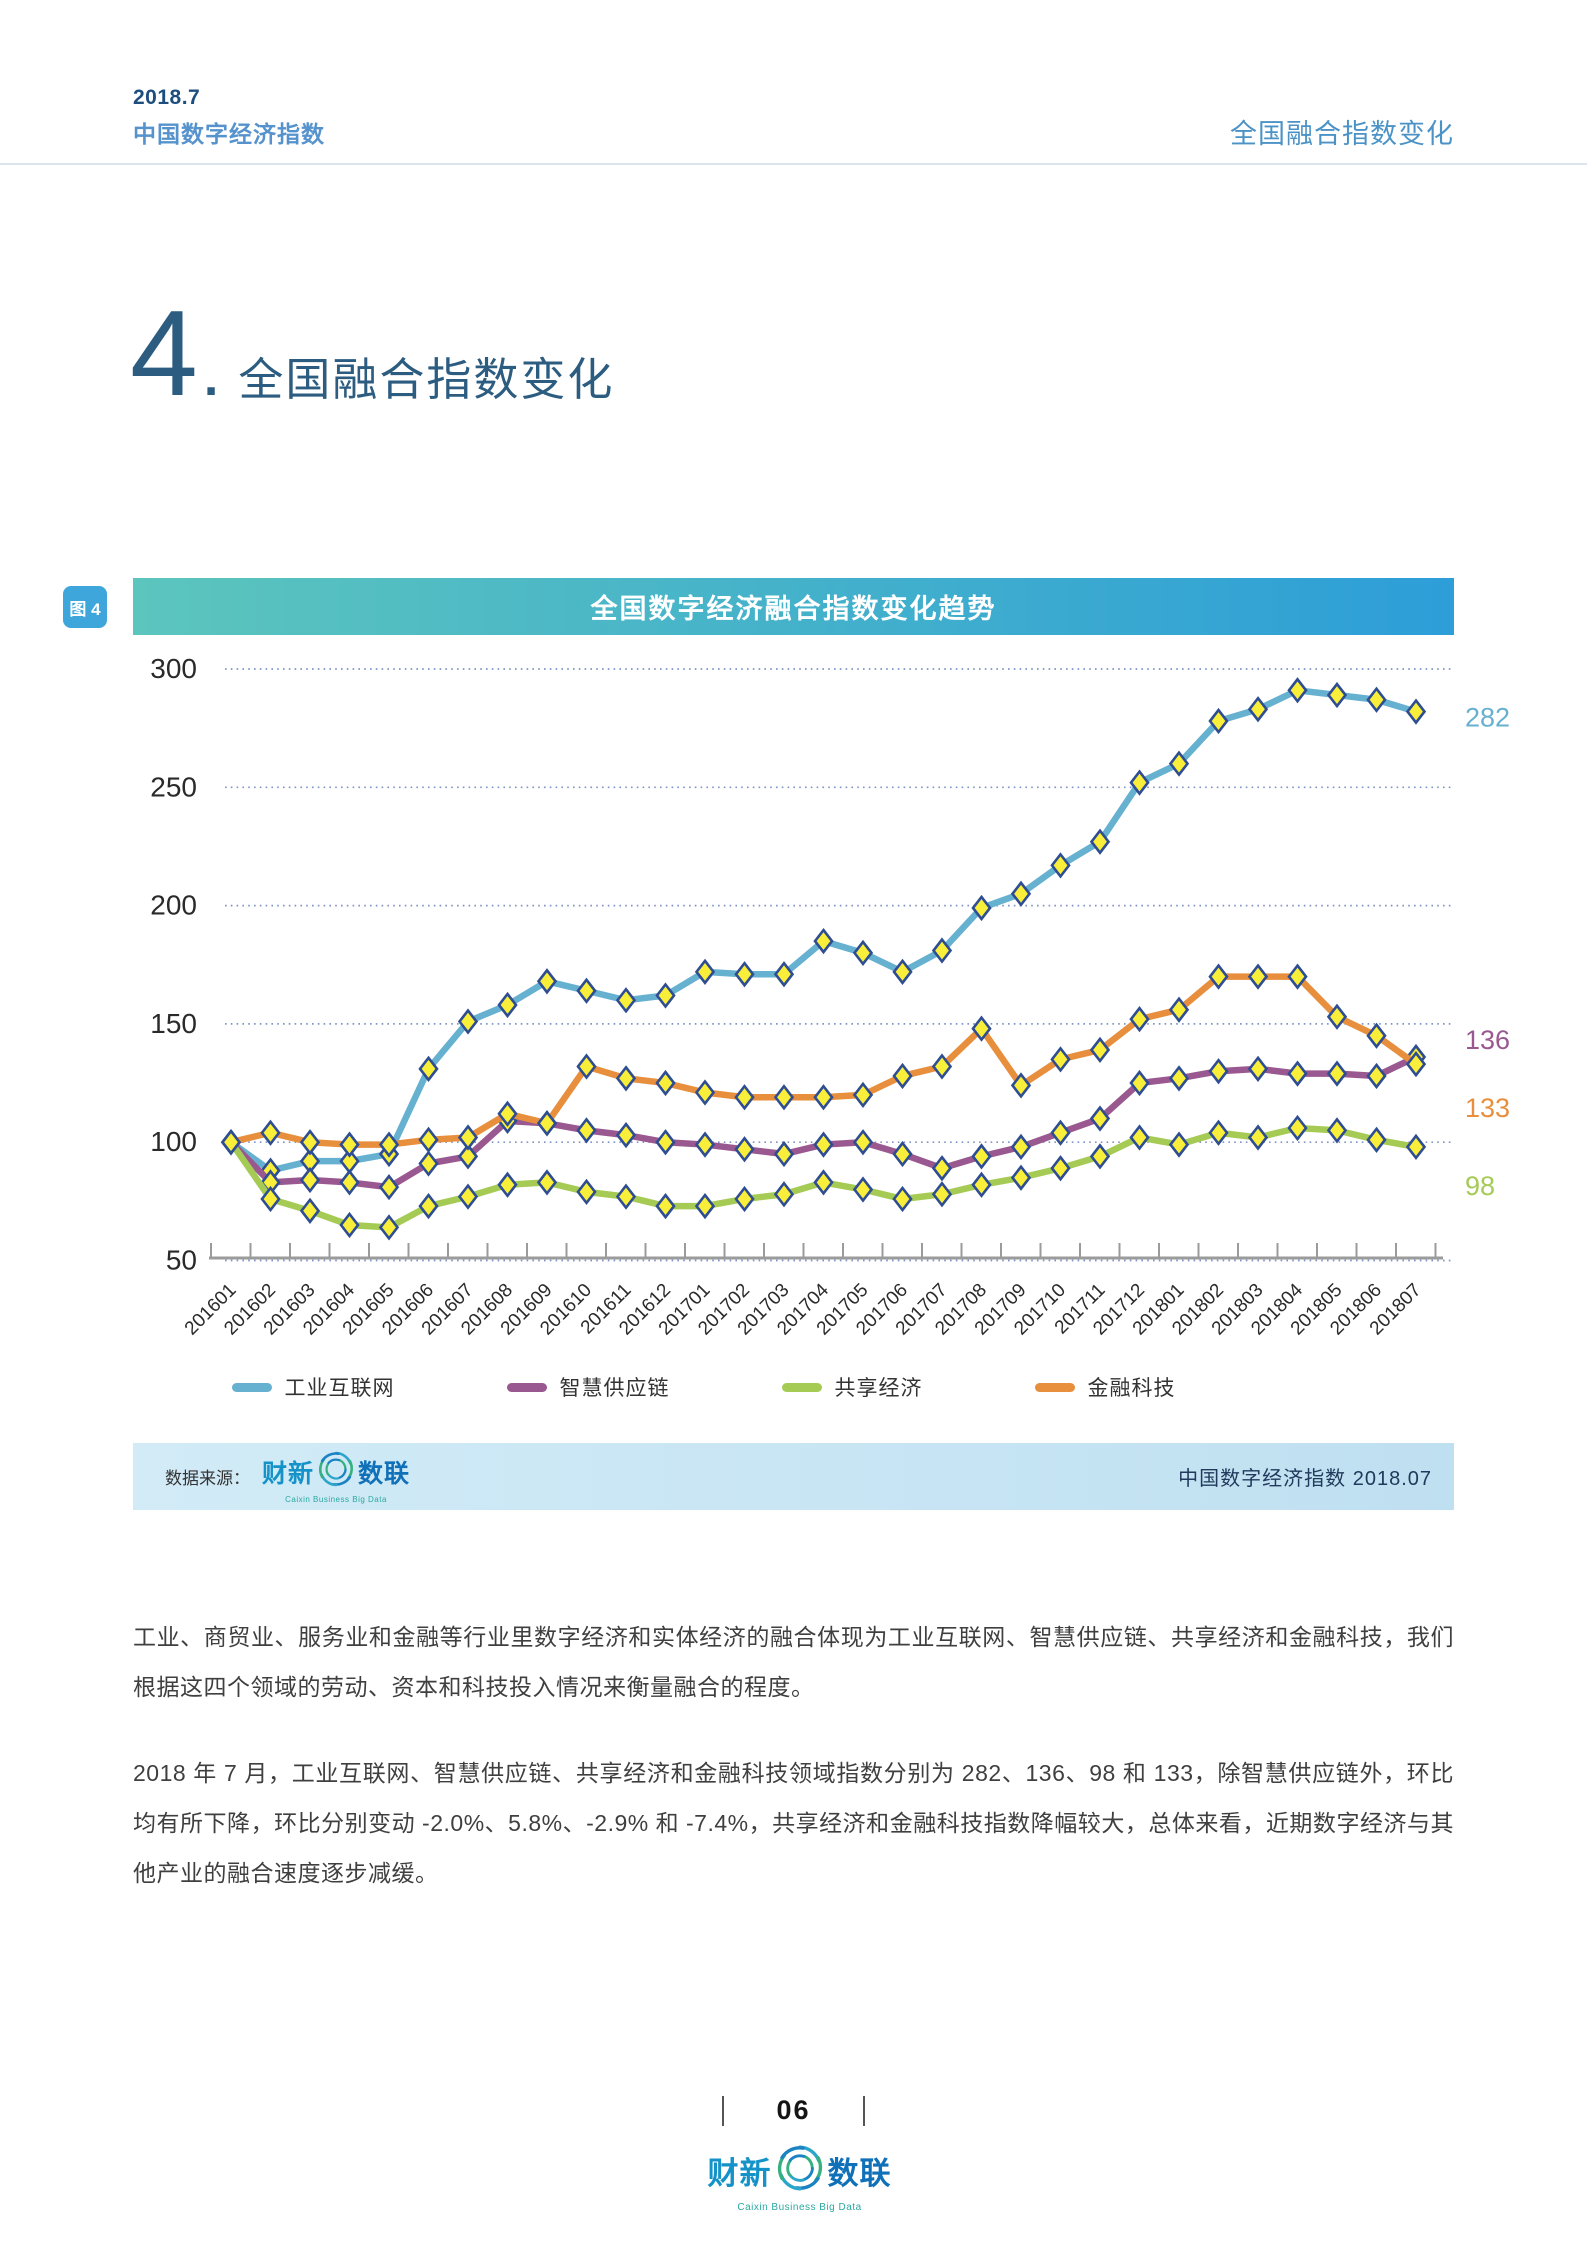  I want to click on header-divider, so click(793, 164).